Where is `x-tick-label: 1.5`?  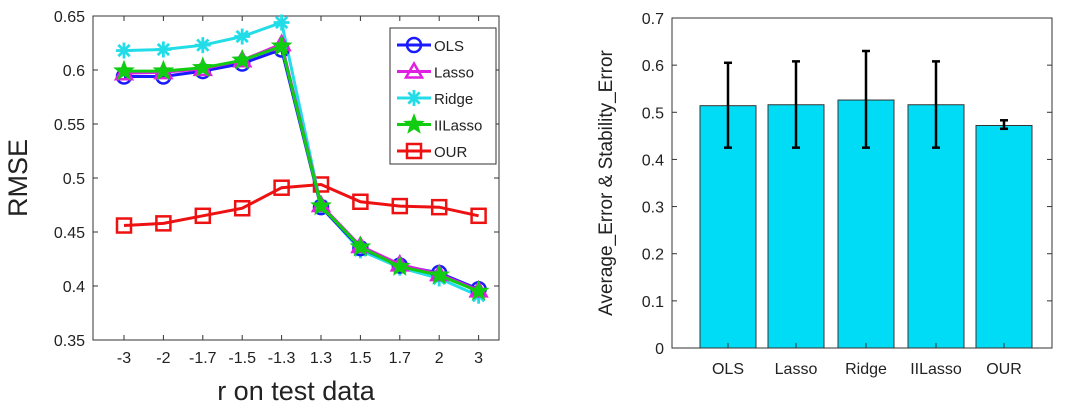 x-tick-label: 1.5 is located at coordinates (360, 358).